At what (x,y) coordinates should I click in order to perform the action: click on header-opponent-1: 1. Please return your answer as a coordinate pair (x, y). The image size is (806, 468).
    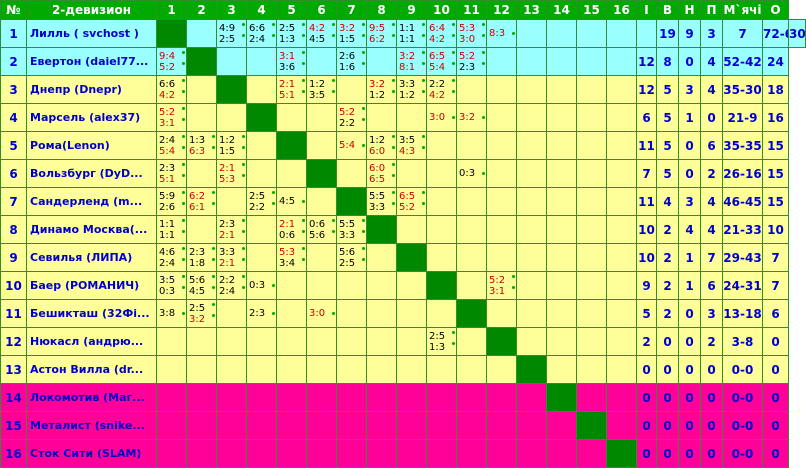
    Looking at the image, I should click on (171, 10).